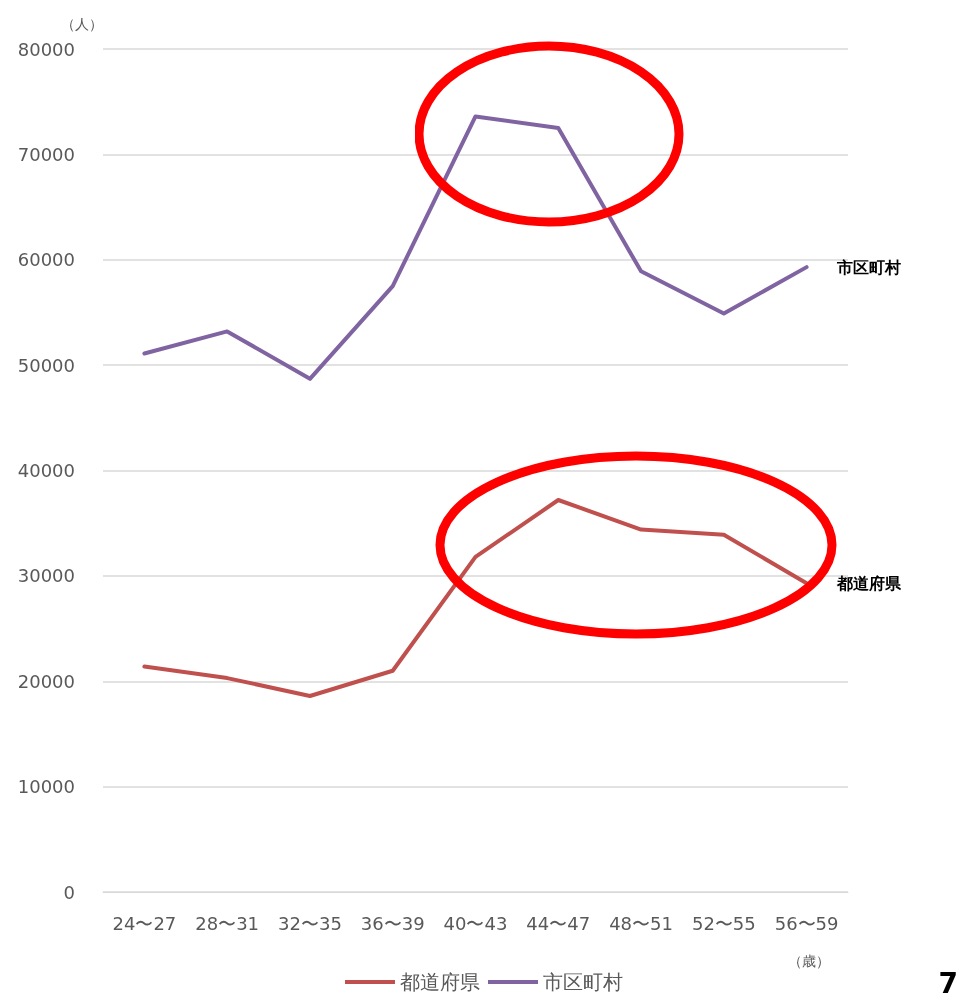 This screenshot has width=968, height=1005. Describe the element at coordinates (641, 923) in the screenshot. I see `x-tick-label: 48〜51` at that location.